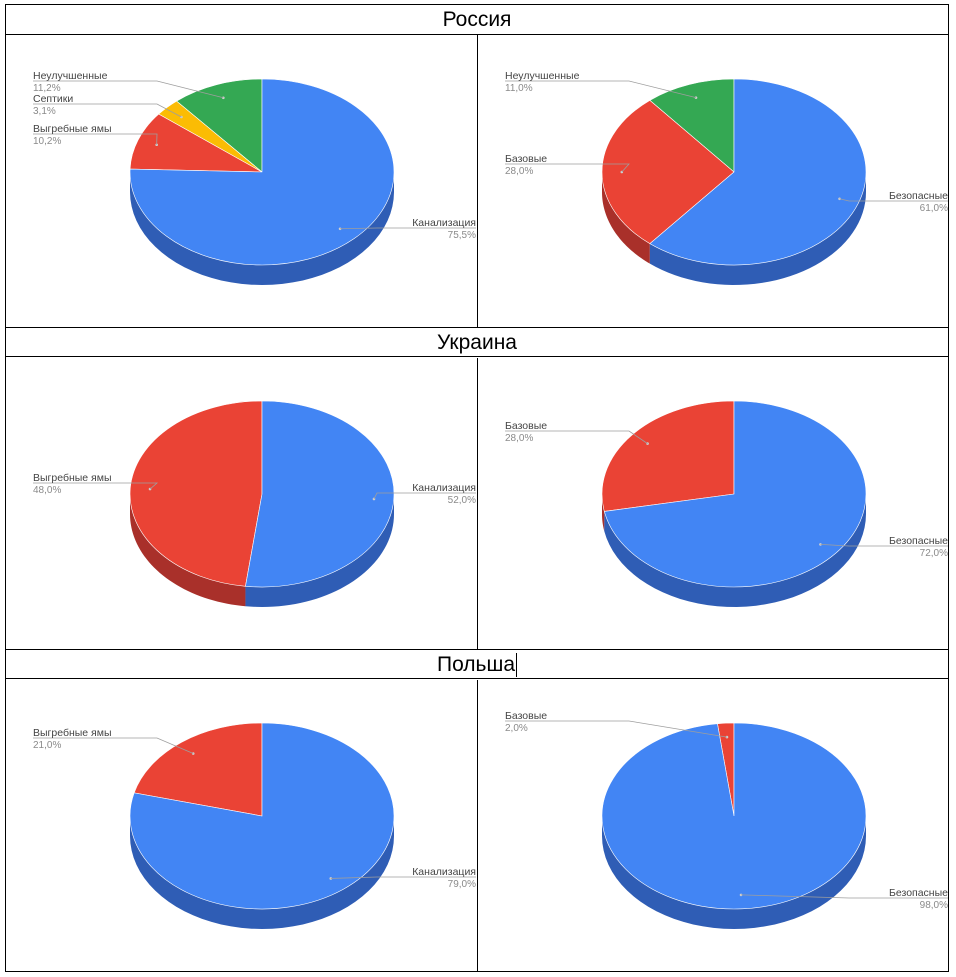 This screenshot has width=956, height=977. I want to click on chart-cell-poland-right: Базовые 2,0% Безопасные 98,0%, so click(713, 825).